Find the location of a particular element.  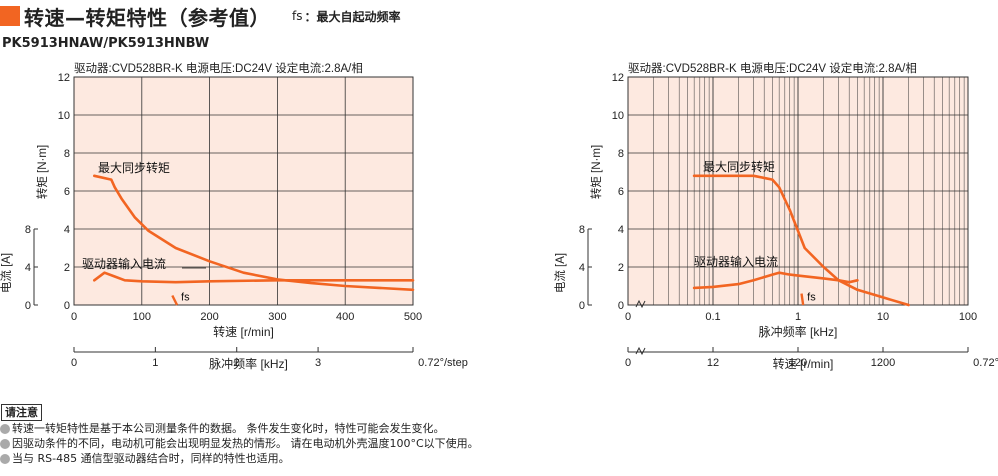

fs-symbol: fs is located at coordinates (297, 16).